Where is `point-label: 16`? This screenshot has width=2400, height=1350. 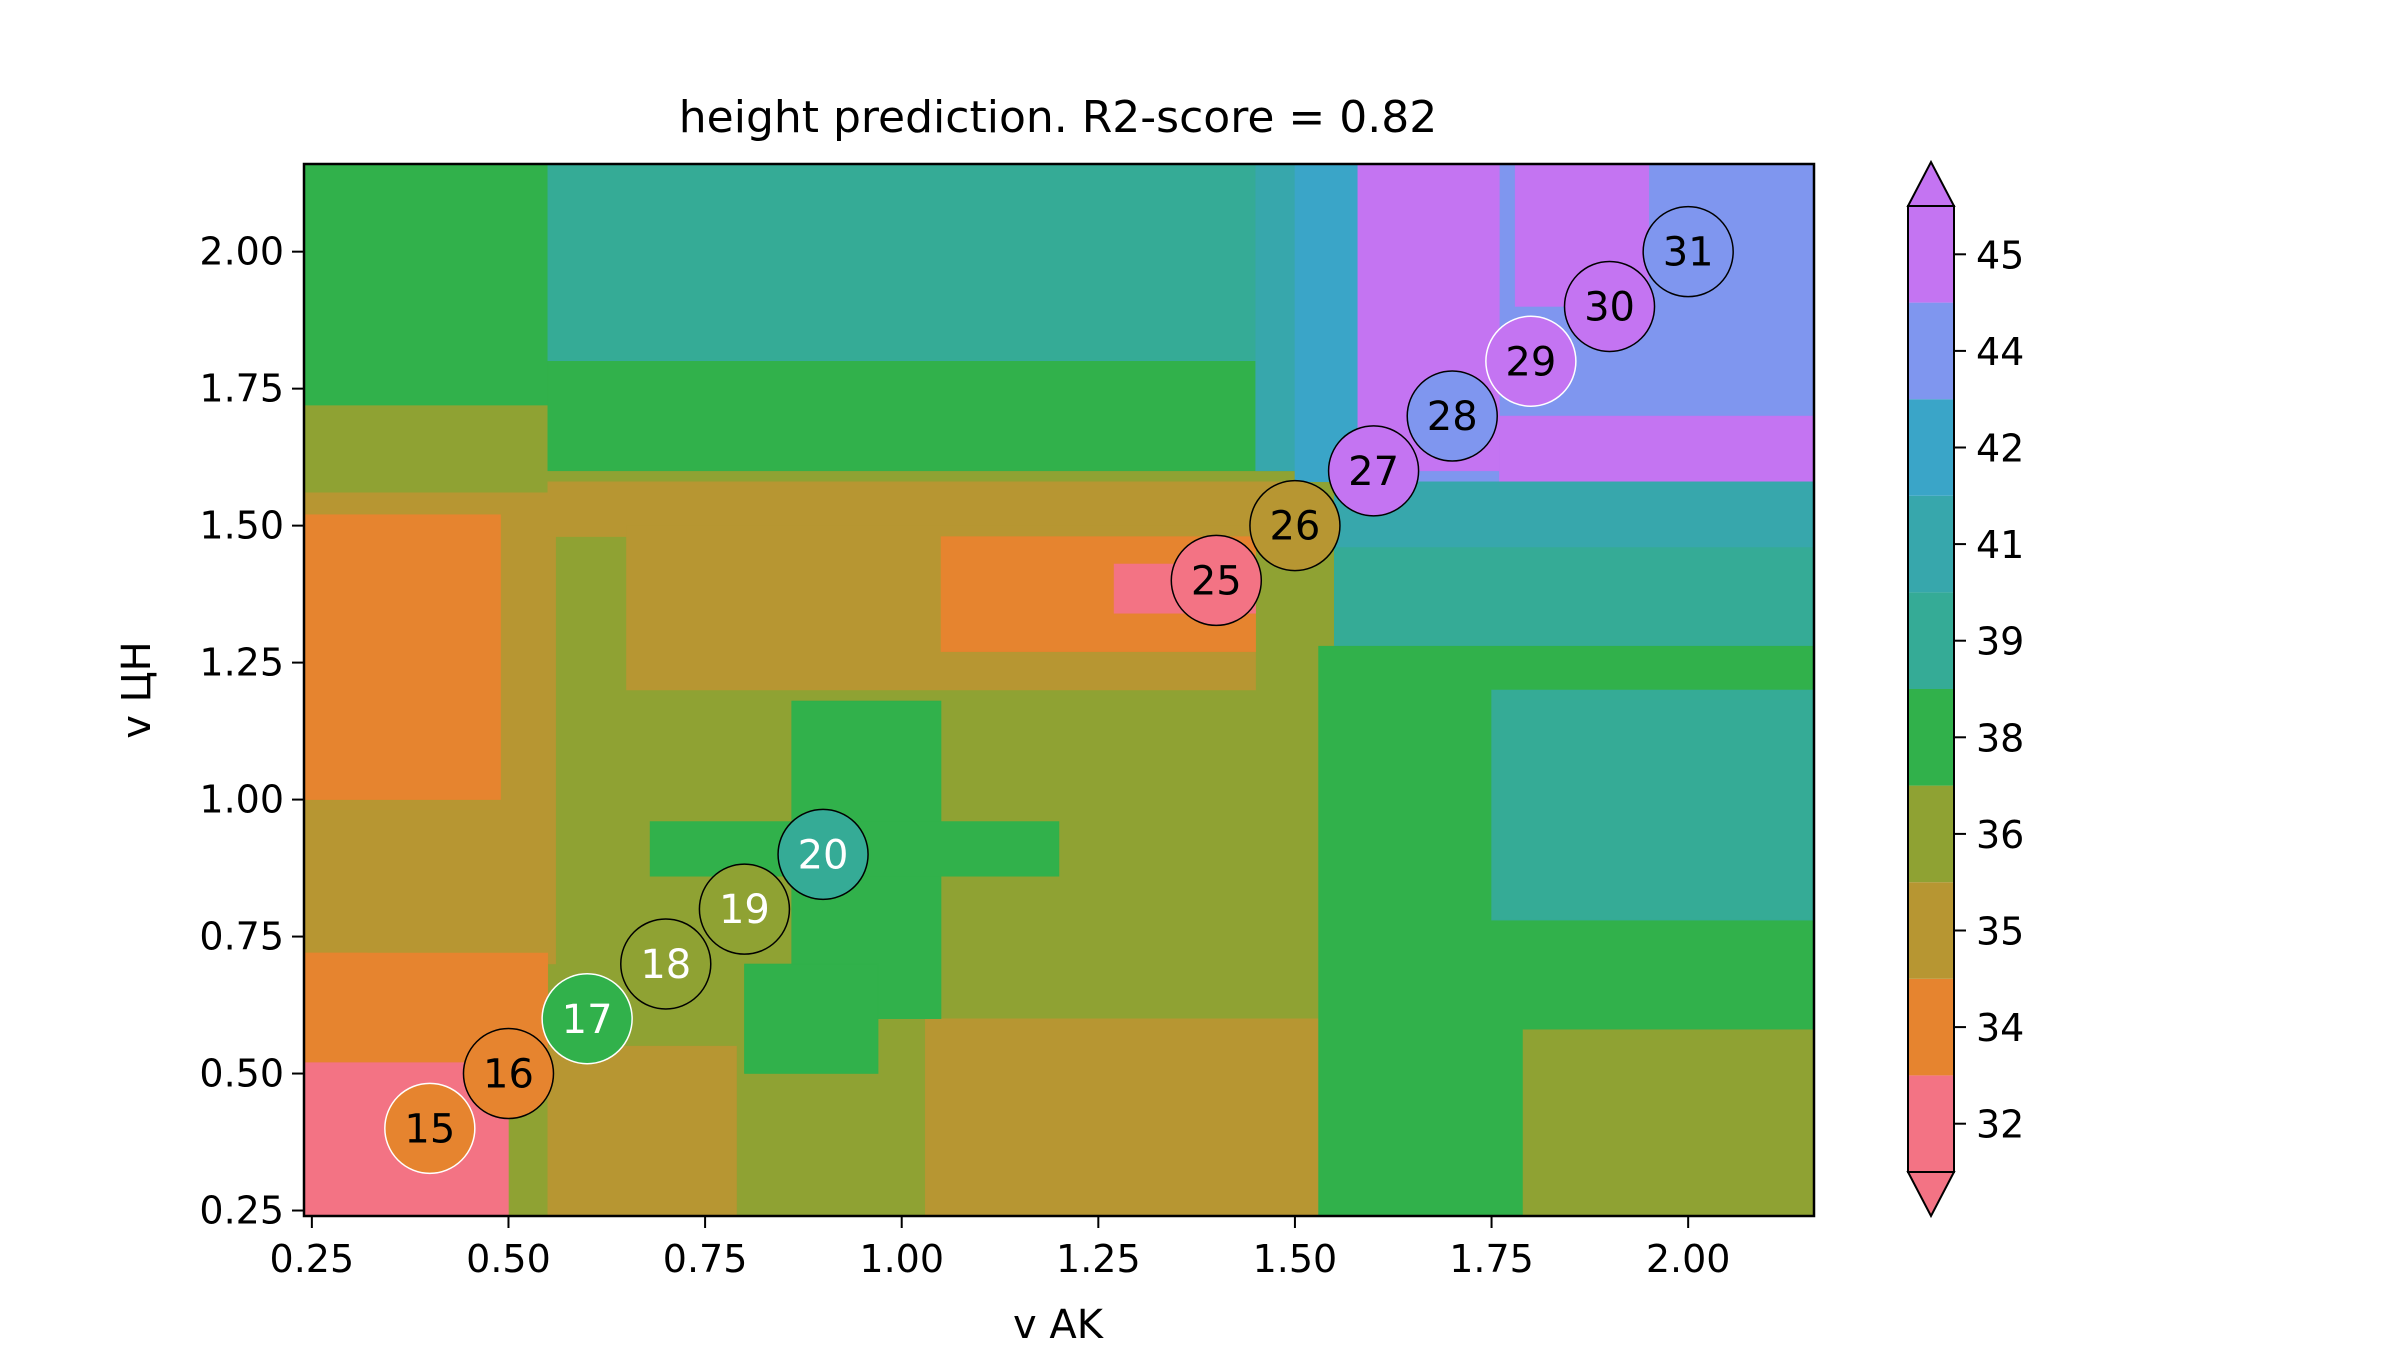 point-label: 16 is located at coordinates (508, 1075).